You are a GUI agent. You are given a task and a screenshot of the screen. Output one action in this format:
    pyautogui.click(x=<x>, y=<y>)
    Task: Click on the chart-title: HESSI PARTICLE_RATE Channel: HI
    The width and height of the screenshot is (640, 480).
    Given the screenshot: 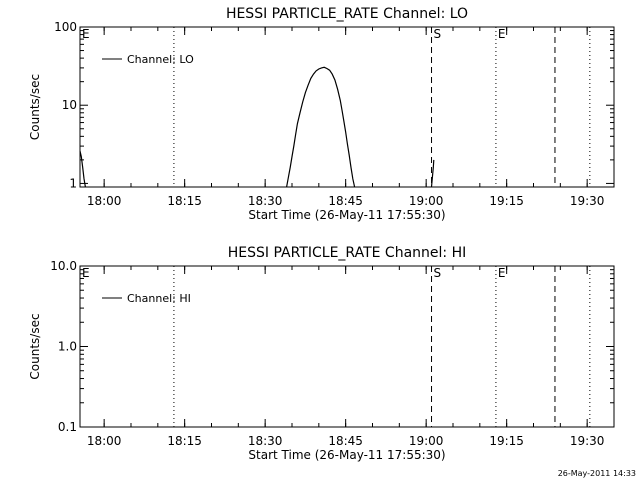 What is the action you would take?
    pyautogui.click(x=347, y=253)
    